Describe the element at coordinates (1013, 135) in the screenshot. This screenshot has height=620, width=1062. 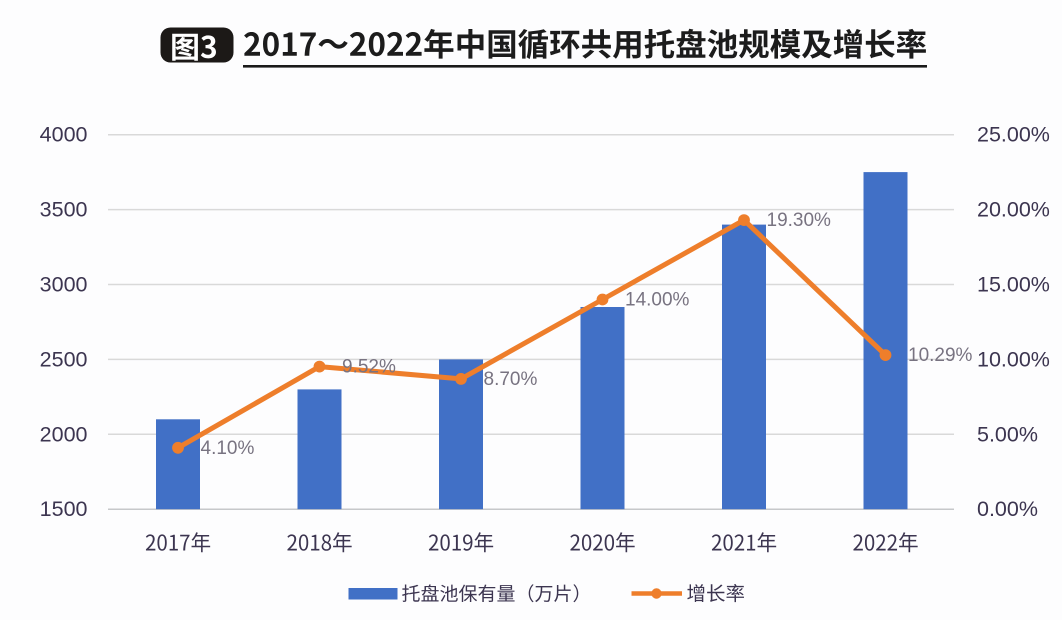
I see `svg-text: 25.00%` at that location.